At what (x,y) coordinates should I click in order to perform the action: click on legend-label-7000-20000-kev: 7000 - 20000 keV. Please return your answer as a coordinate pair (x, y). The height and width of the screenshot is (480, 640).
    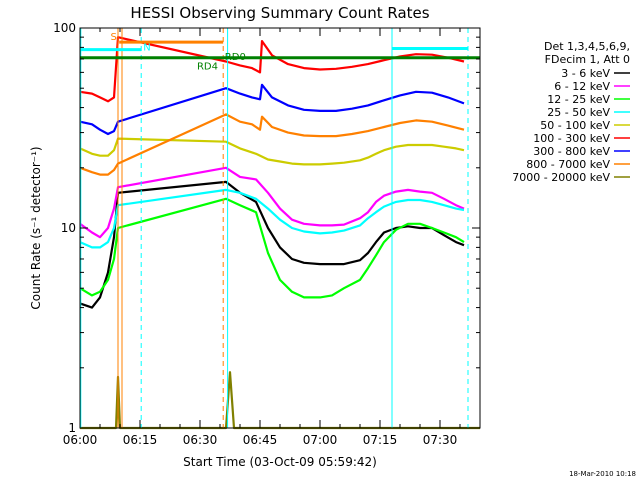
    Looking at the image, I should click on (561, 177).